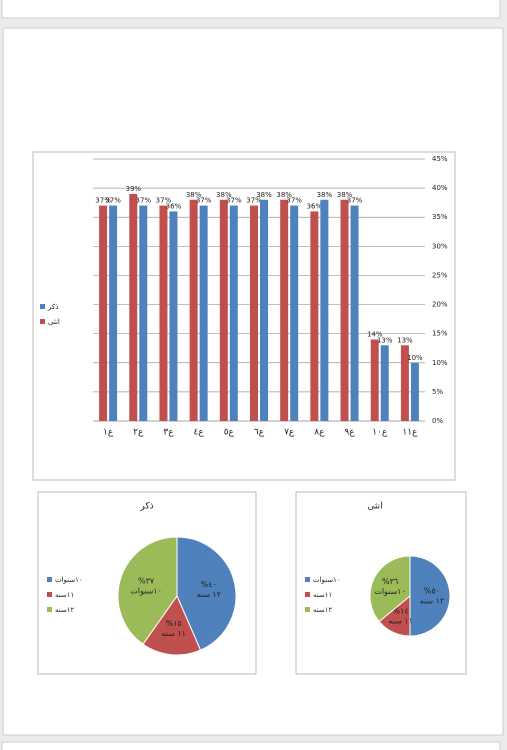 This screenshot has width=507, height=750. Describe the element at coordinates (440, 188) in the screenshot. I see `y-tick-label: 40%` at that location.